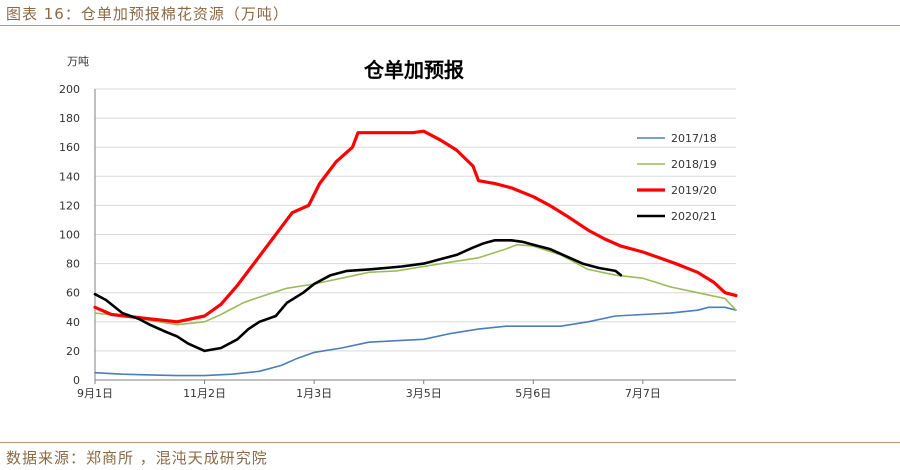  What do you see at coordinates (413, 70) in the screenshot?
I see `chart-title: 仓单加预报` at bounding box center [413, 70].